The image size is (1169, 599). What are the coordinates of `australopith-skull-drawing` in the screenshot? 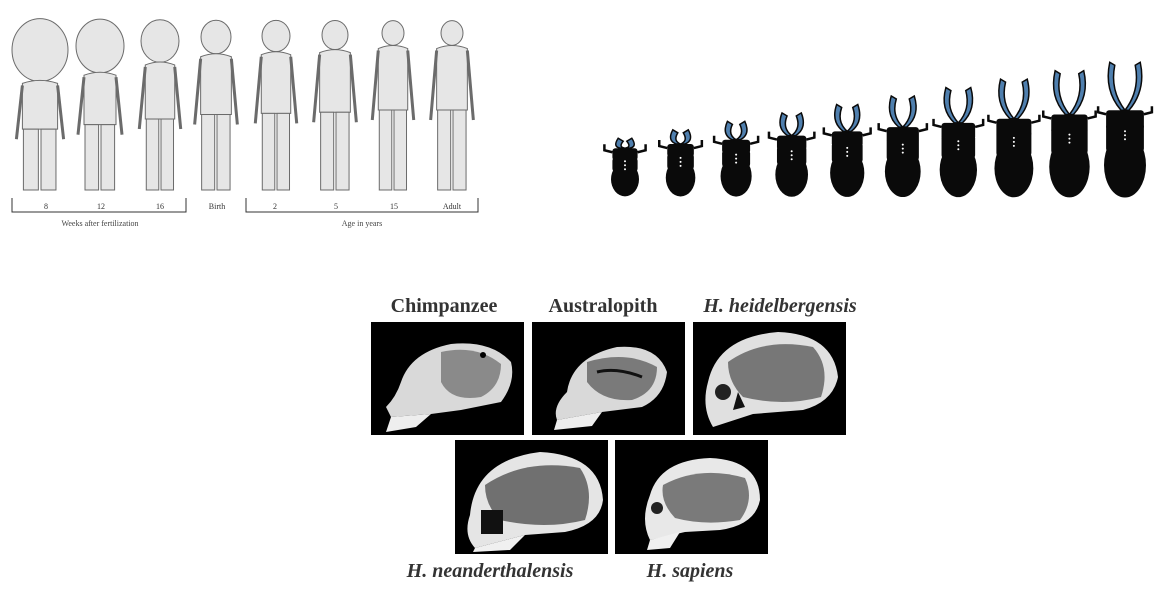 It's located at (610, 388).